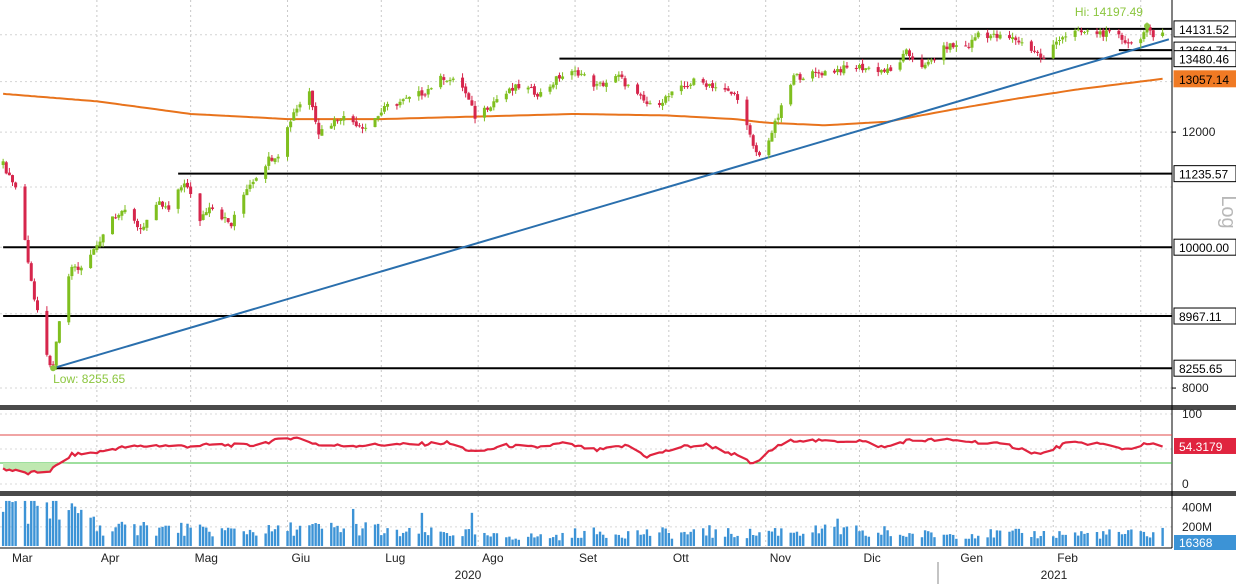  Describe the element at coordinates (1204, 79) in the screenshot. I see `ma-value-label-box` at that location.